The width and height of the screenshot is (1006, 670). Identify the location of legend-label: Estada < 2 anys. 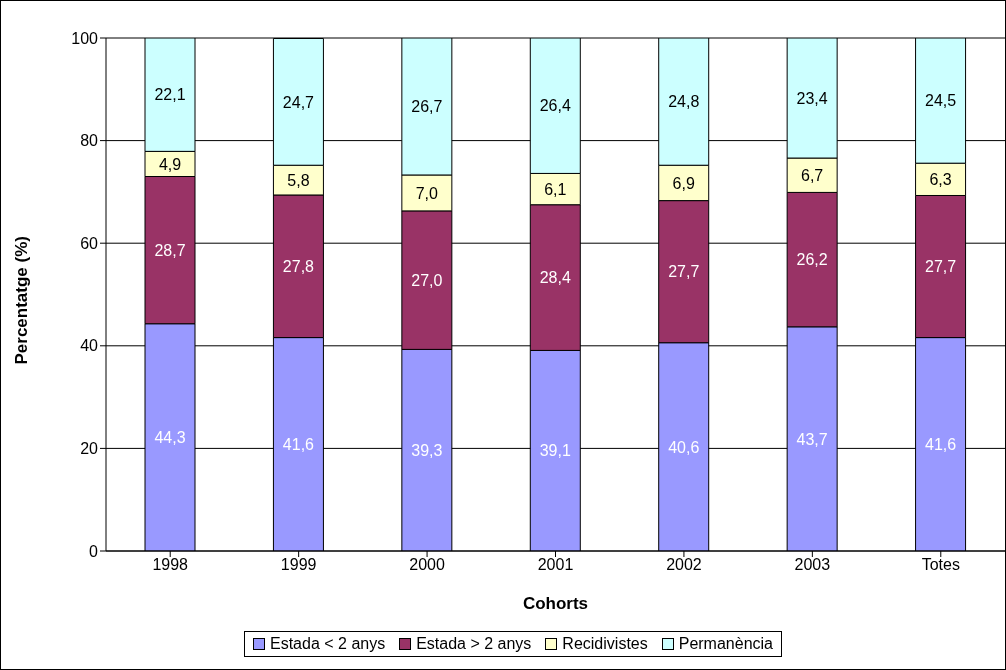
(327, 644).